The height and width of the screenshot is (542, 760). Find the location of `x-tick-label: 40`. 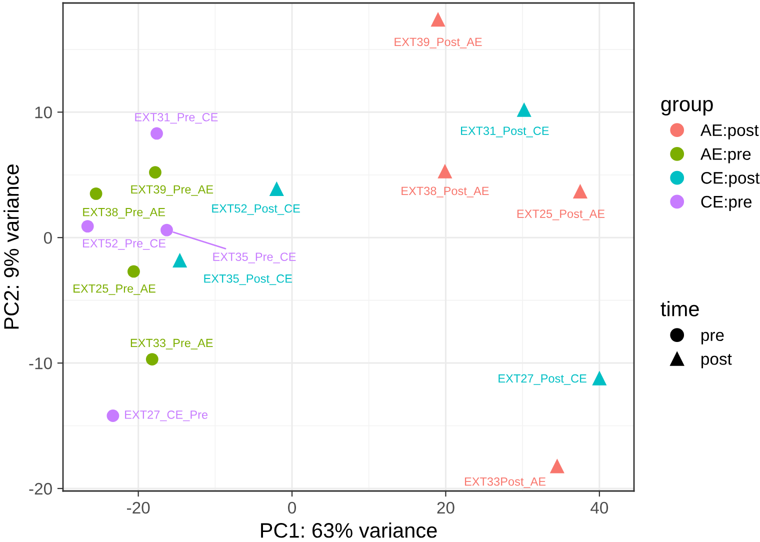

x-tick-label: 40 is located at coordinates (599, 508).